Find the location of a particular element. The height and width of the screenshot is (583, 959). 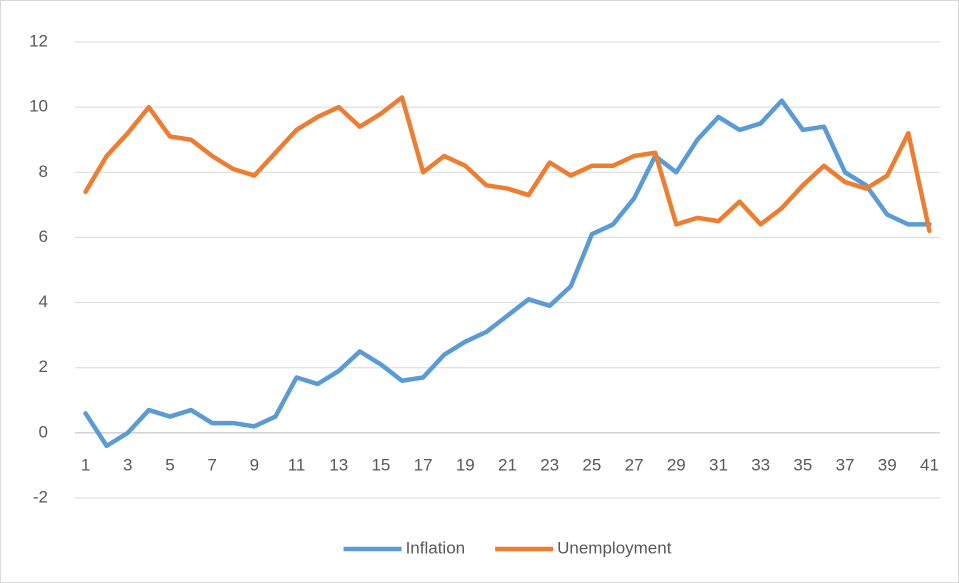

y-tick-label: 6 is located at coordinates (43, 236).